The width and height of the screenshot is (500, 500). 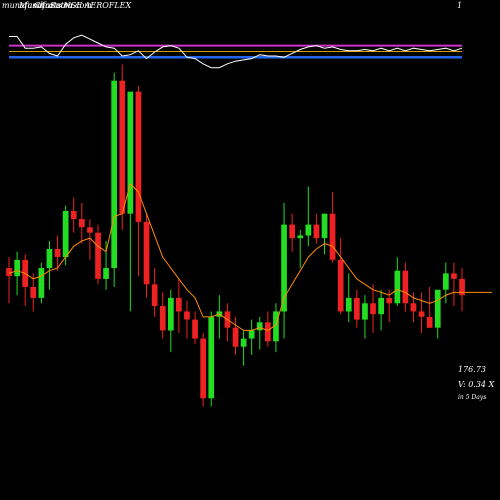 What do you see at coordinates (37, 5) in the screenshot?
I see `site-watermark: munafasutra.com` at bounding box center [37, 5].